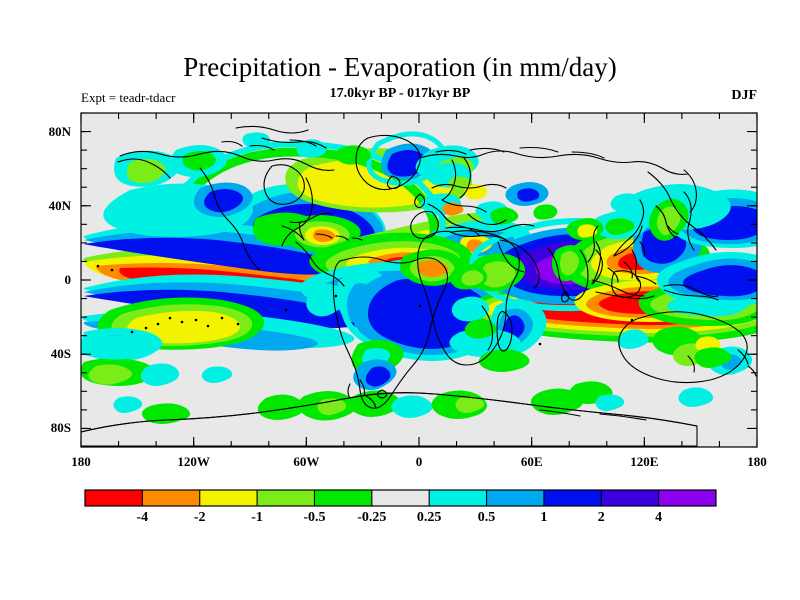  What do you see at coordinates (644, 461) in the screenshot?
I see `x-tick-label: 120E` at bounding box center [644, 461].